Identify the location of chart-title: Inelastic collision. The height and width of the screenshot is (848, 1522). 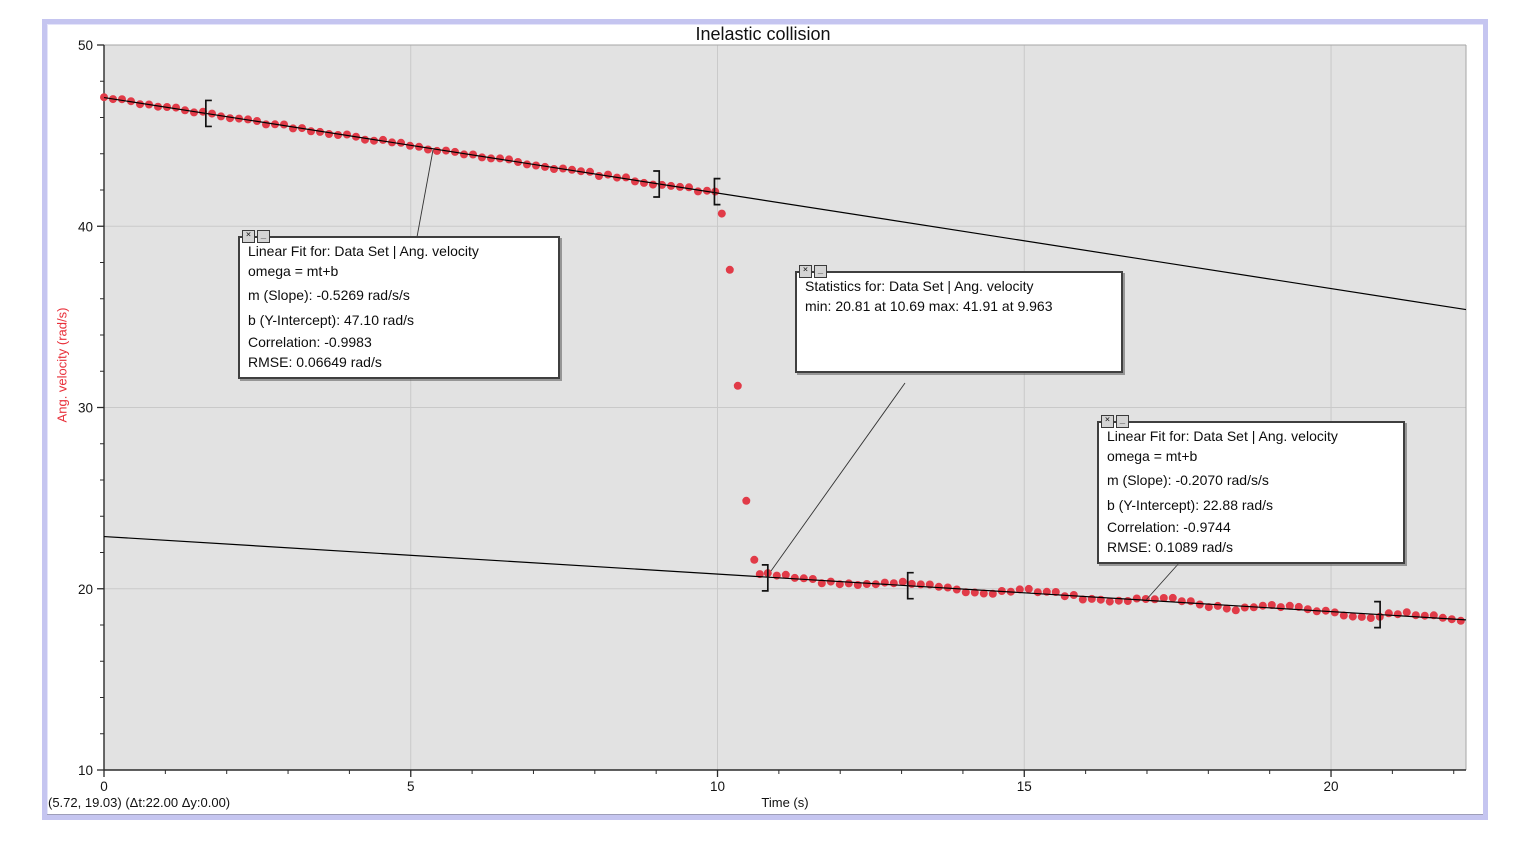
(763, 34).